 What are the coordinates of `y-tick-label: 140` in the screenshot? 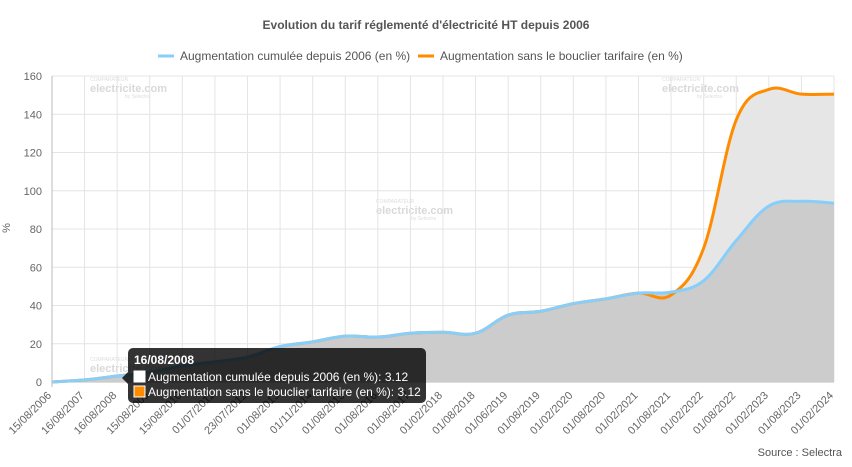 It's located at (33, 115).